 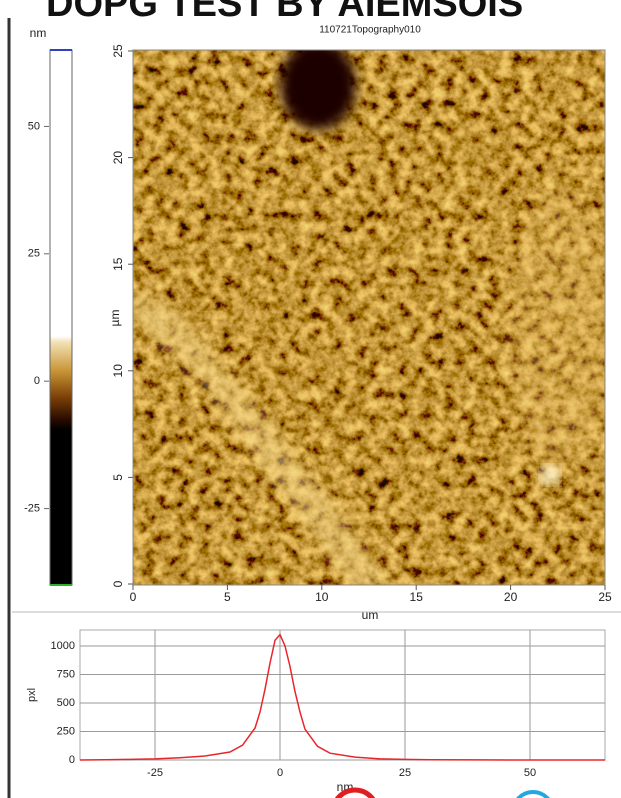 What do you see at coordinates (533, 794) in the screenshot?
I see `decor-circle-blue` at bounding box center [533, 794].